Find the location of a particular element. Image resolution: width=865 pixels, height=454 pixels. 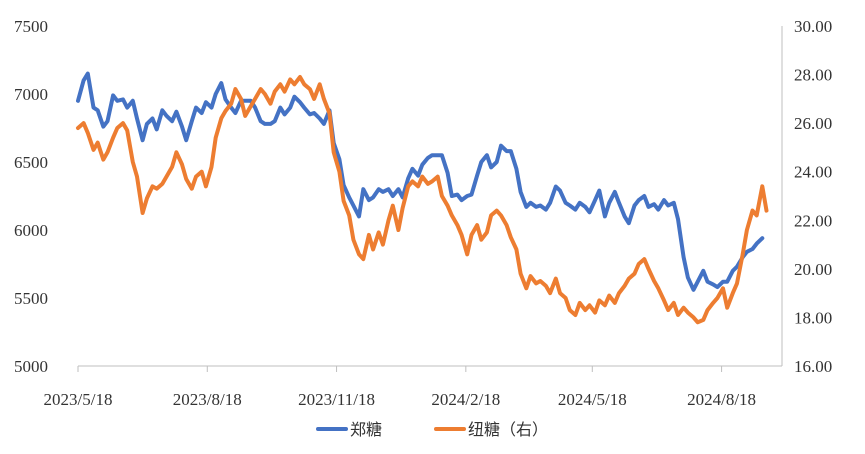

right-y-axis-ticks: 16.00 18.00 20.00 22.00 24.00 26.00 28.00 30.00 is located at coordinates (813, 196).